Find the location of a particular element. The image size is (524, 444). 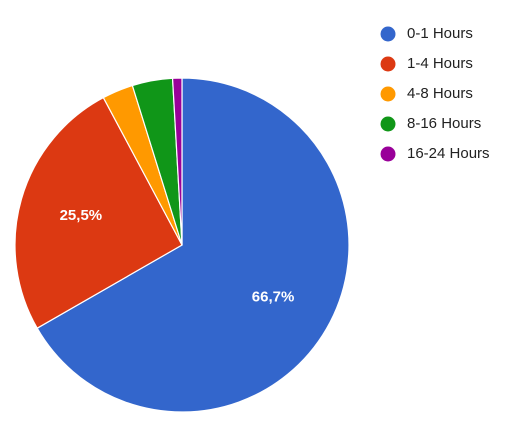

legend-swatch-16-24-hours is located at coordinates (388, 154).